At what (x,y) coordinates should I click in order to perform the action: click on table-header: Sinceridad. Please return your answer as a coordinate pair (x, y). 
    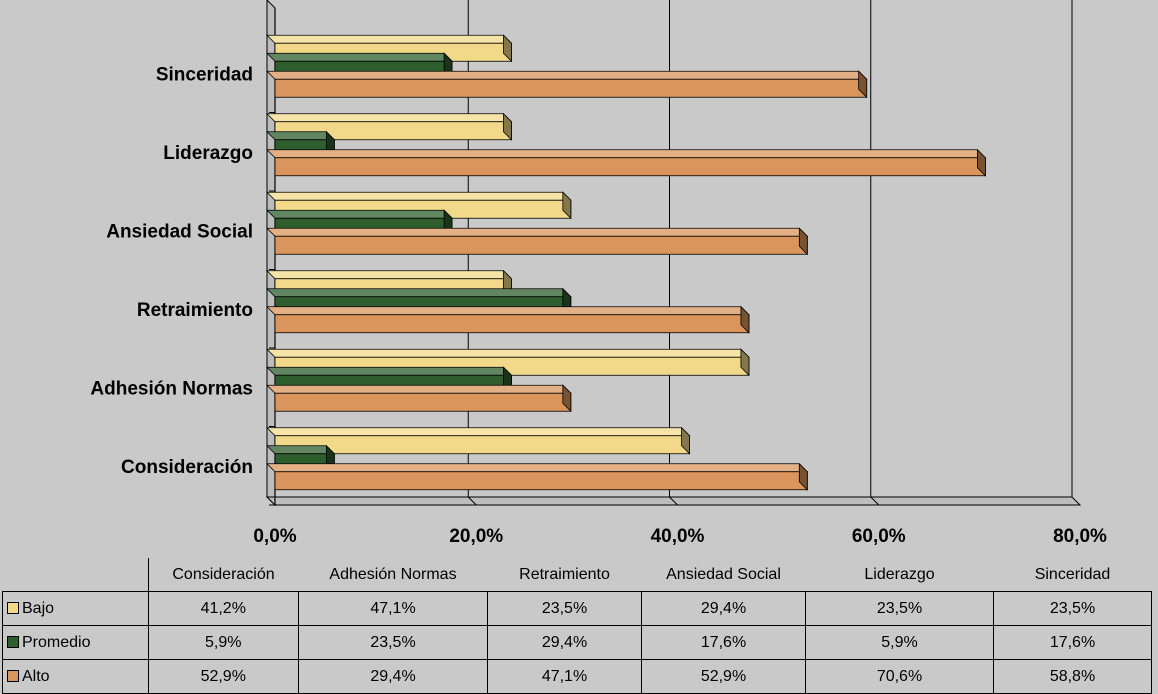
    Looking at the image, I should click on (1072, 575).